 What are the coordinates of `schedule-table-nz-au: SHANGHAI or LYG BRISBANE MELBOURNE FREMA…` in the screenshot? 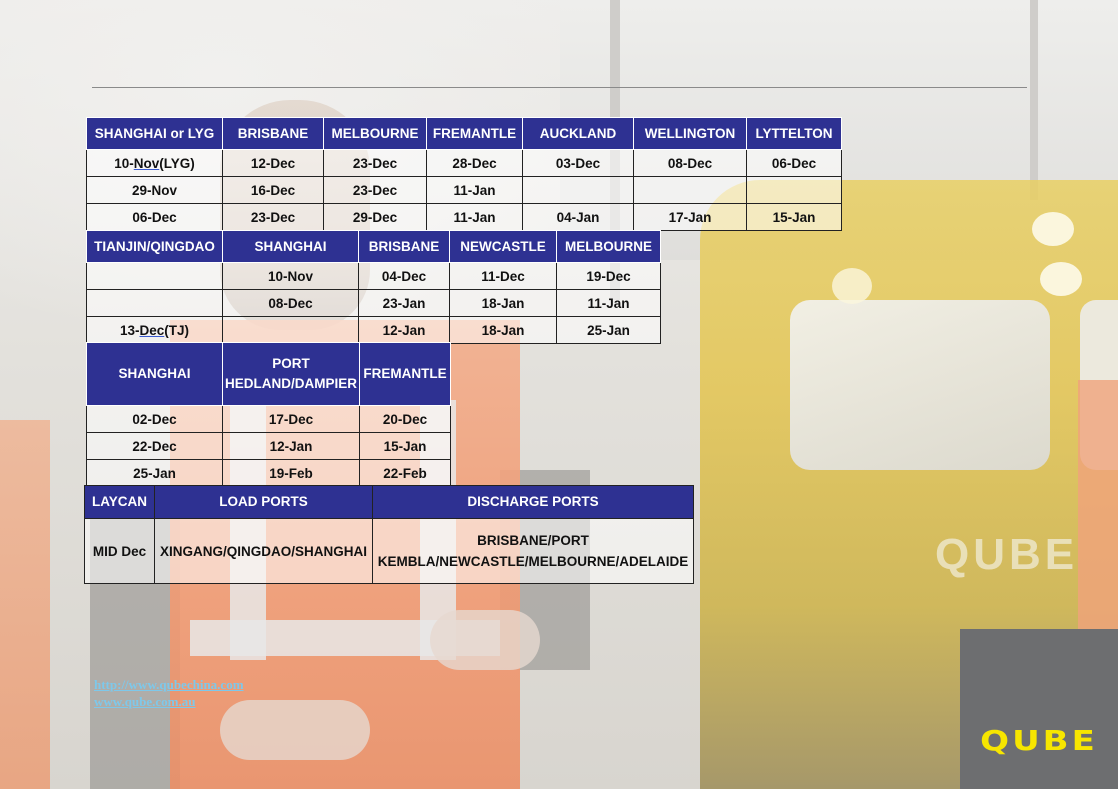 It's located at (464, 174).